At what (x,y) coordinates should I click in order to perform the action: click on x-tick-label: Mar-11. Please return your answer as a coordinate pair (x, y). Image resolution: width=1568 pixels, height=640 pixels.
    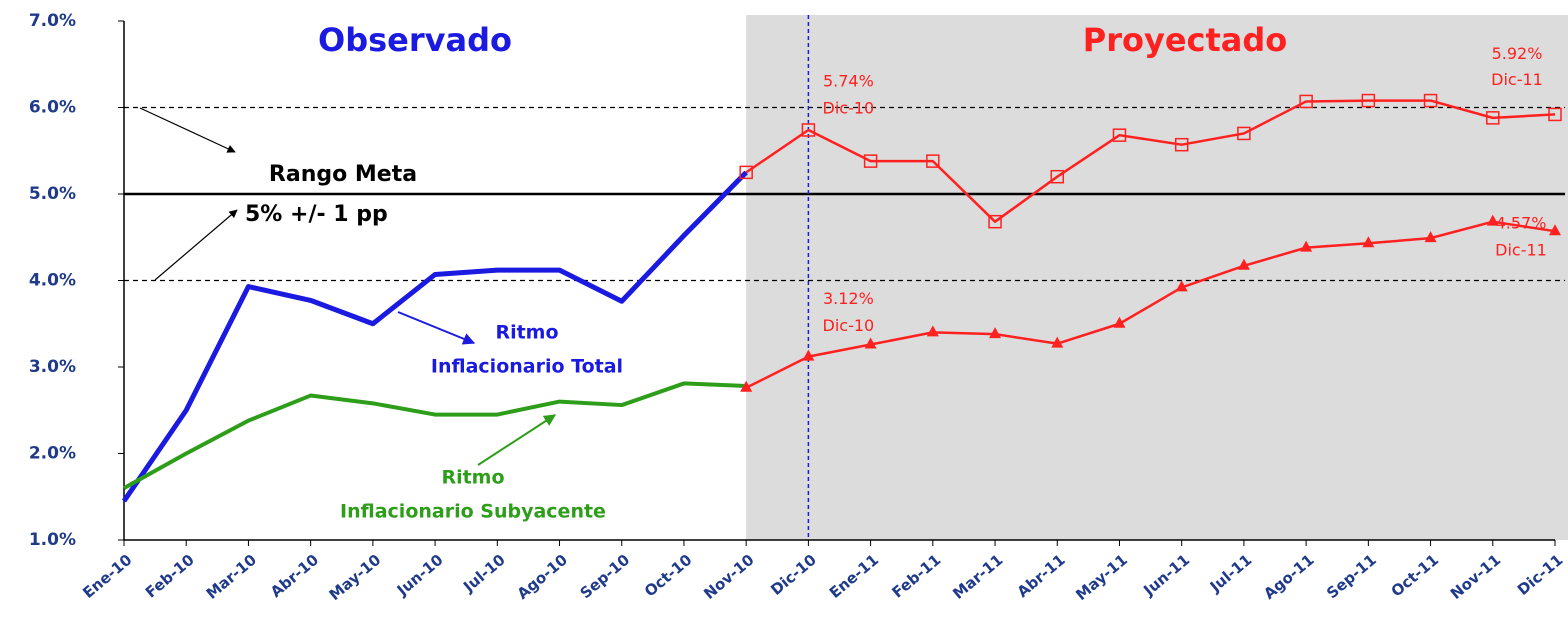
    Looking at the image, I should click on (977, 577).